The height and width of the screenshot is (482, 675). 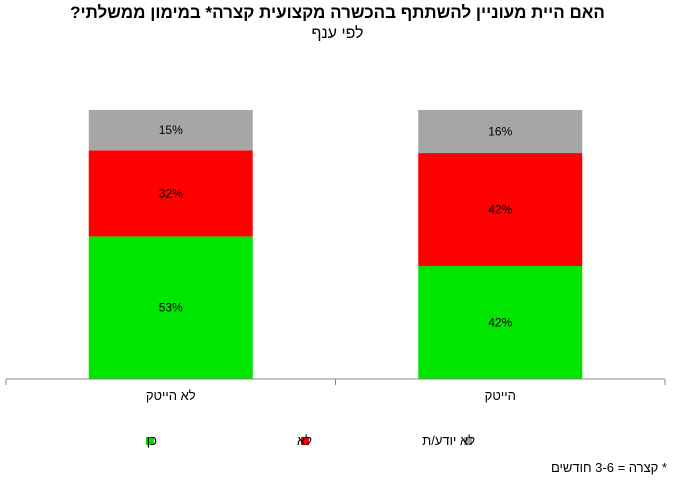 I want to click on data-label: 53%, so click(x=171, y=308).